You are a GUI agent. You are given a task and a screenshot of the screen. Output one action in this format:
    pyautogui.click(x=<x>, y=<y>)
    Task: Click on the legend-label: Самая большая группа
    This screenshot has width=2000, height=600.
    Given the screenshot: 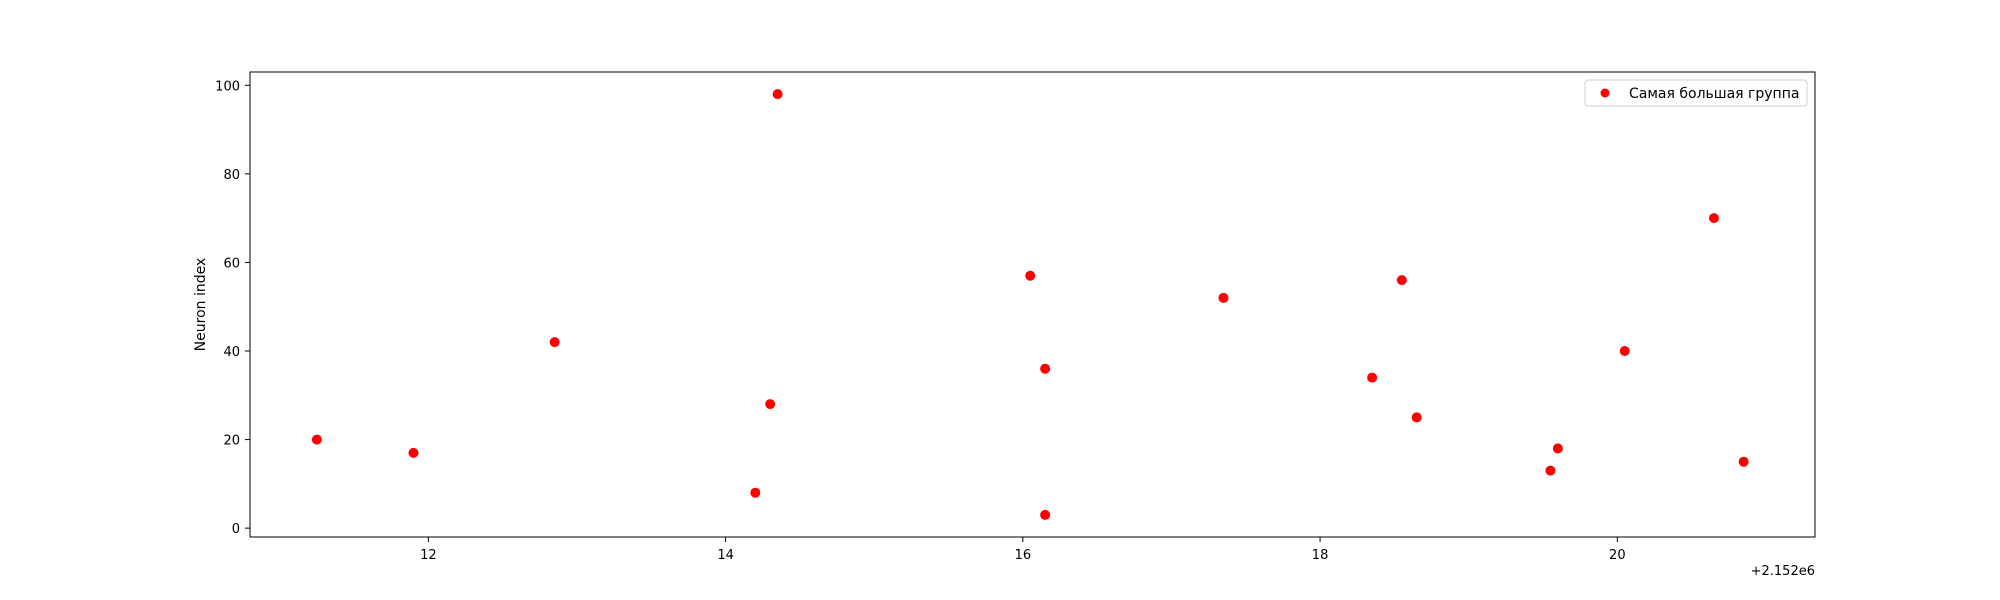 What is the action you would take?
    pyautogui.click(x=1714, y=94)
    